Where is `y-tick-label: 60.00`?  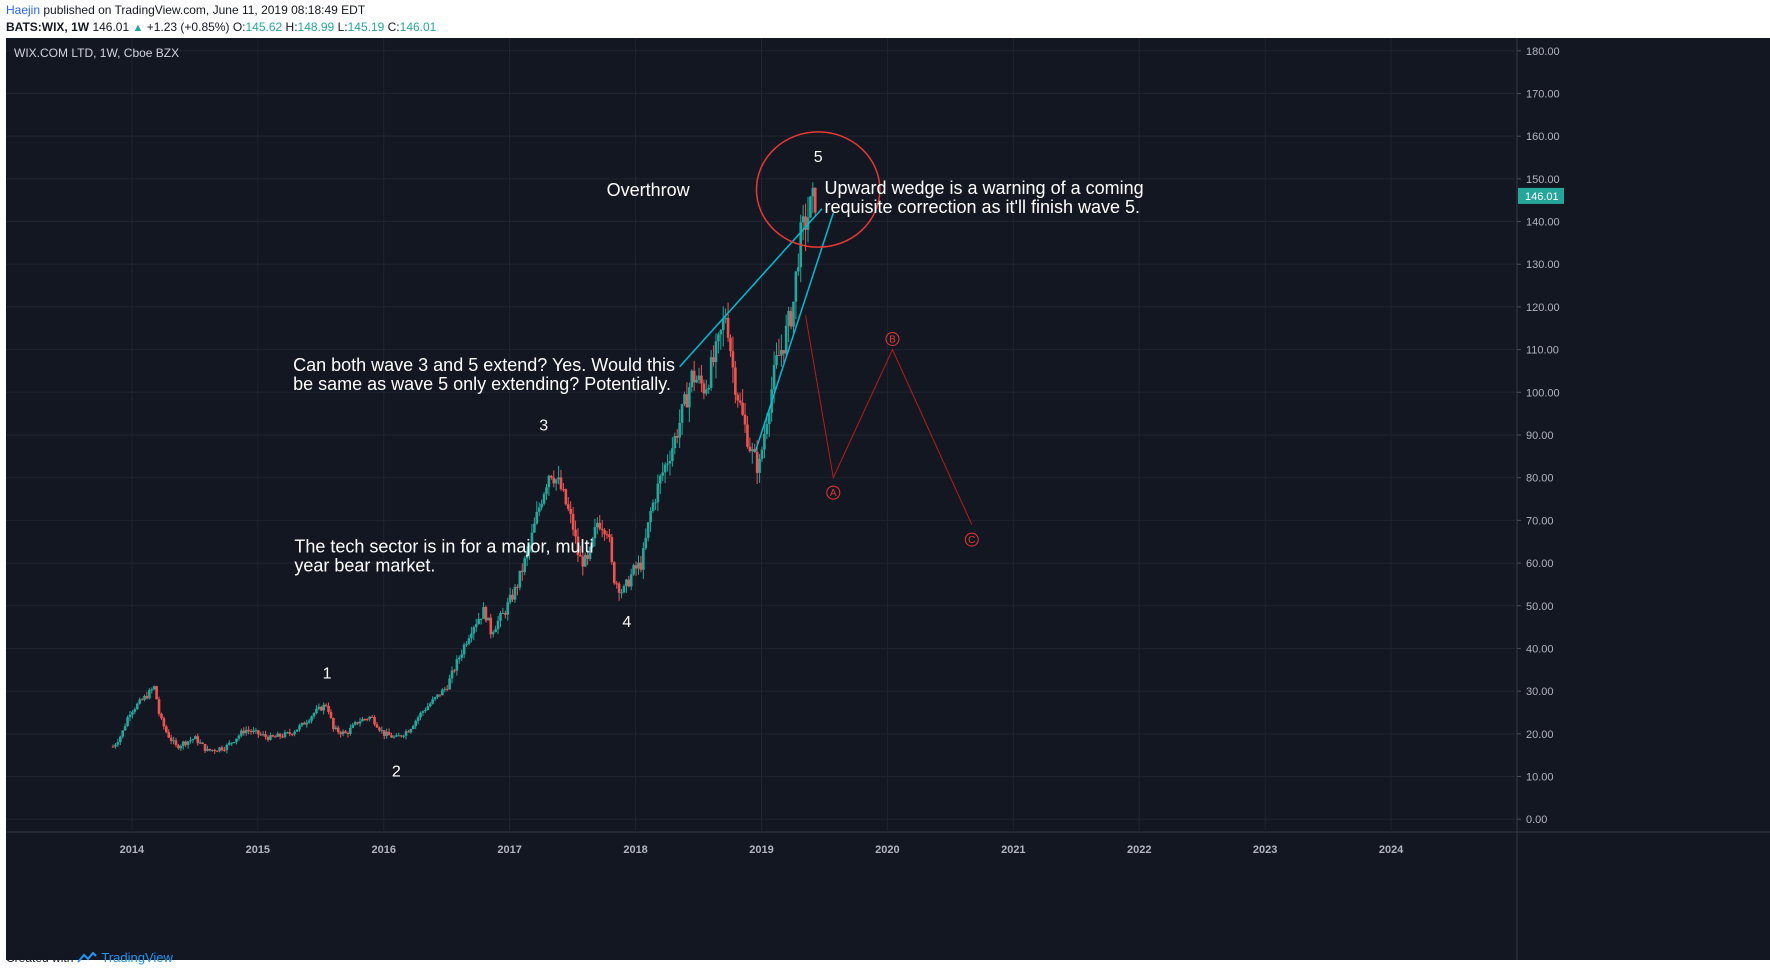 y-tick-label: 60.00 is located at coordinates (1540, 564).